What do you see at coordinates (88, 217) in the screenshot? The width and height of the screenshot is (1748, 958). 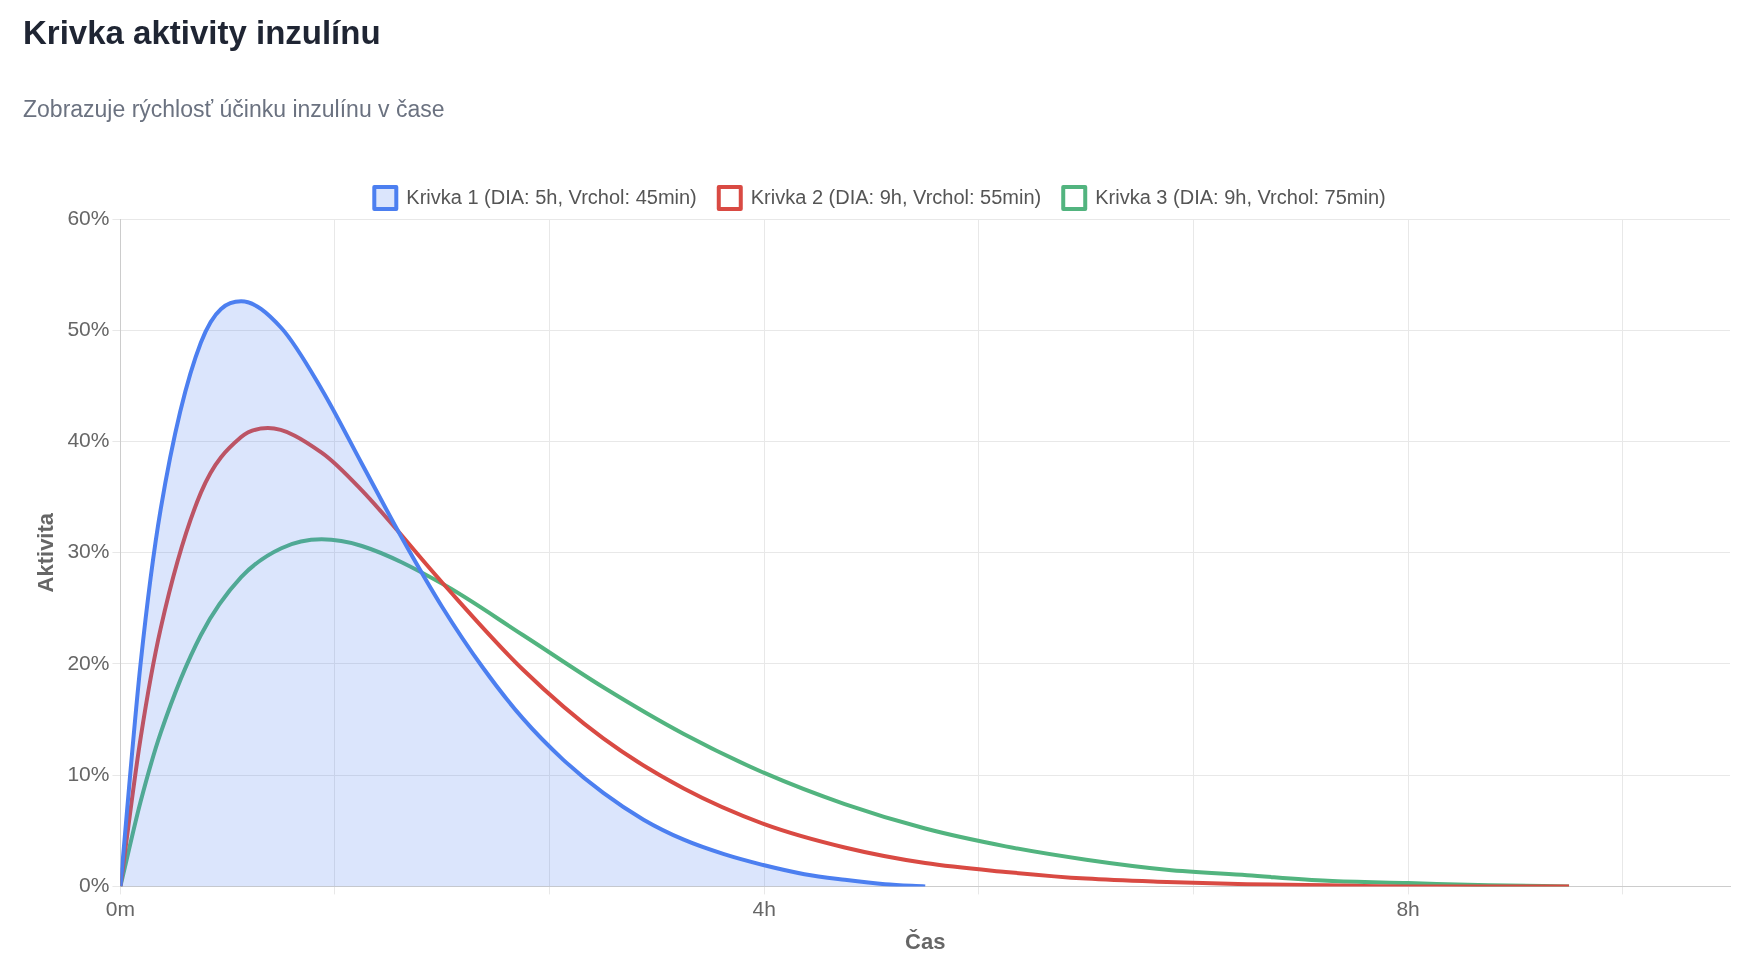 I see `y-tick-label: 60%` at bounding box center [88, 217].